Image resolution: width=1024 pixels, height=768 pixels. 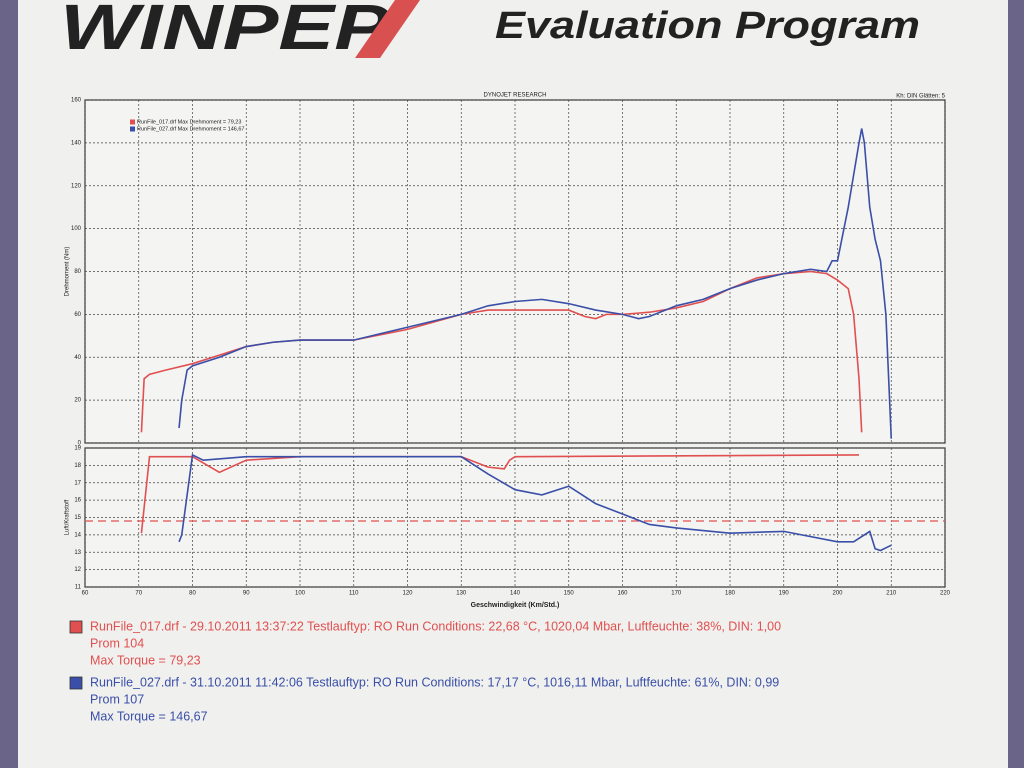 What do you see at coordinates (515, 594) in the screenshot?
I see `x-tick-label: 140` at bounding box center [515, 594].